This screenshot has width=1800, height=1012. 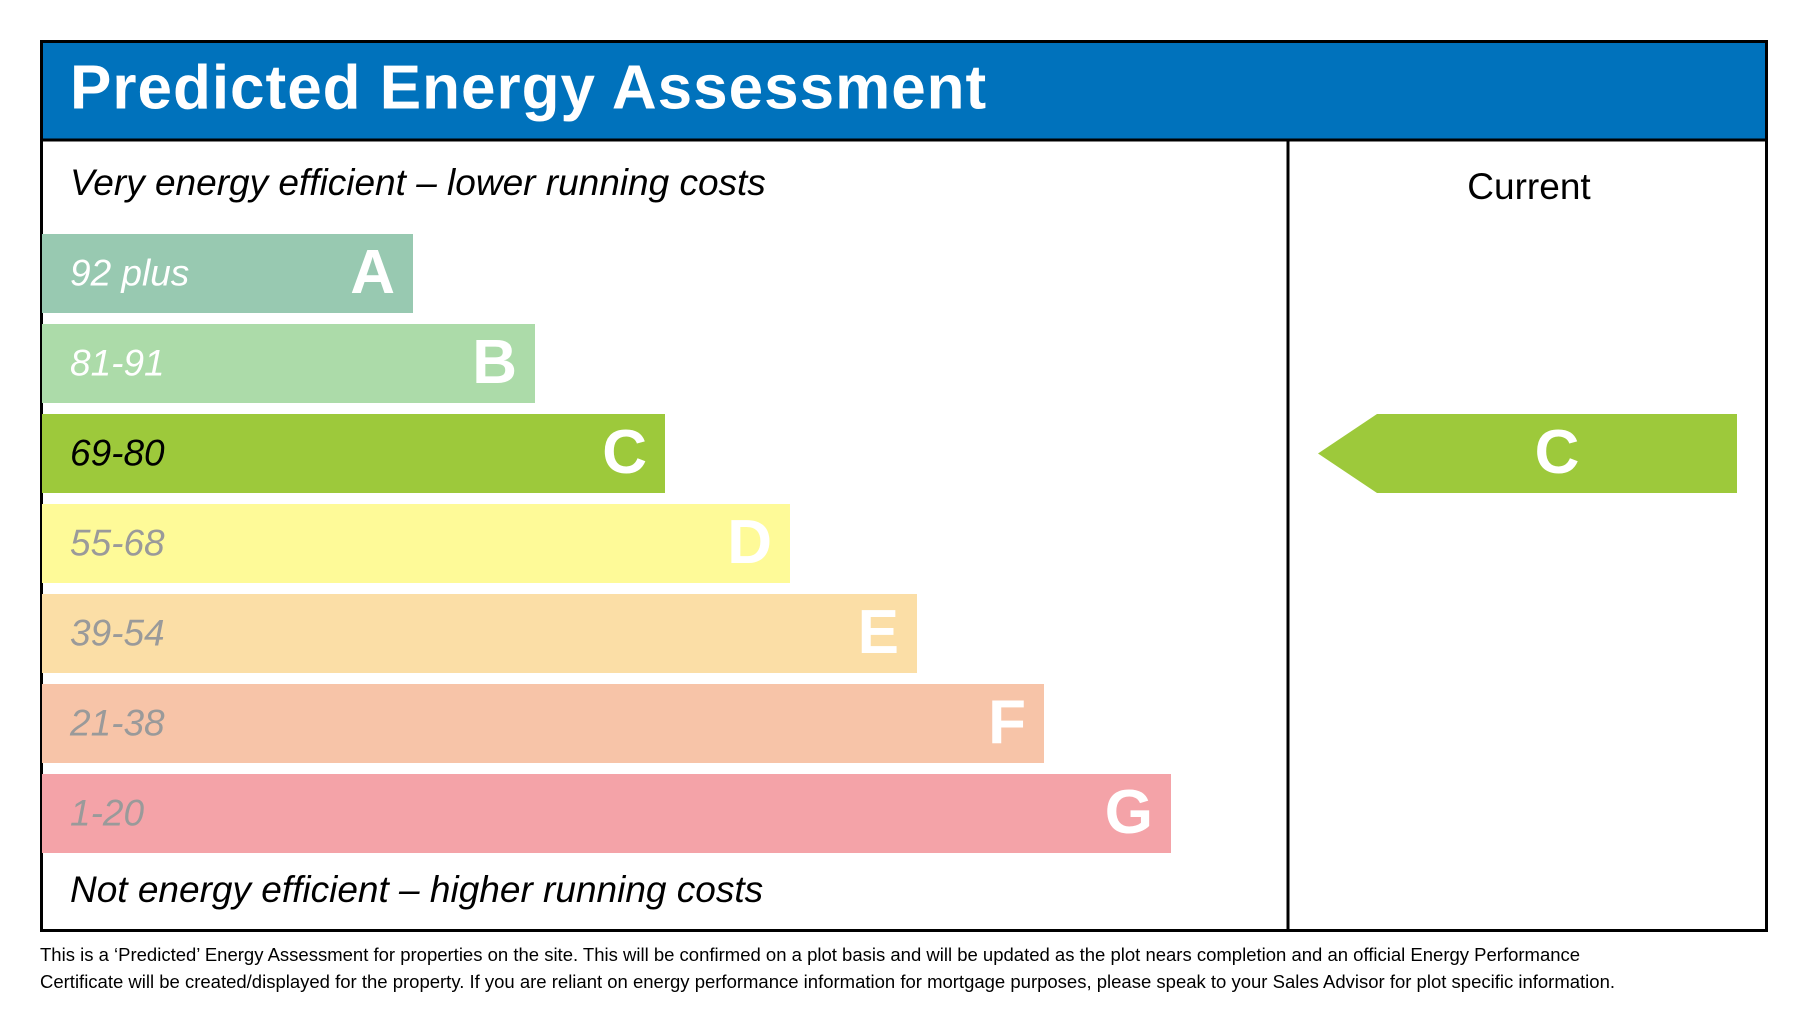 What do you see at coordinates (372, 272) in the screenshot?
I see `band-letter: A` at bounding box center [372, 272].